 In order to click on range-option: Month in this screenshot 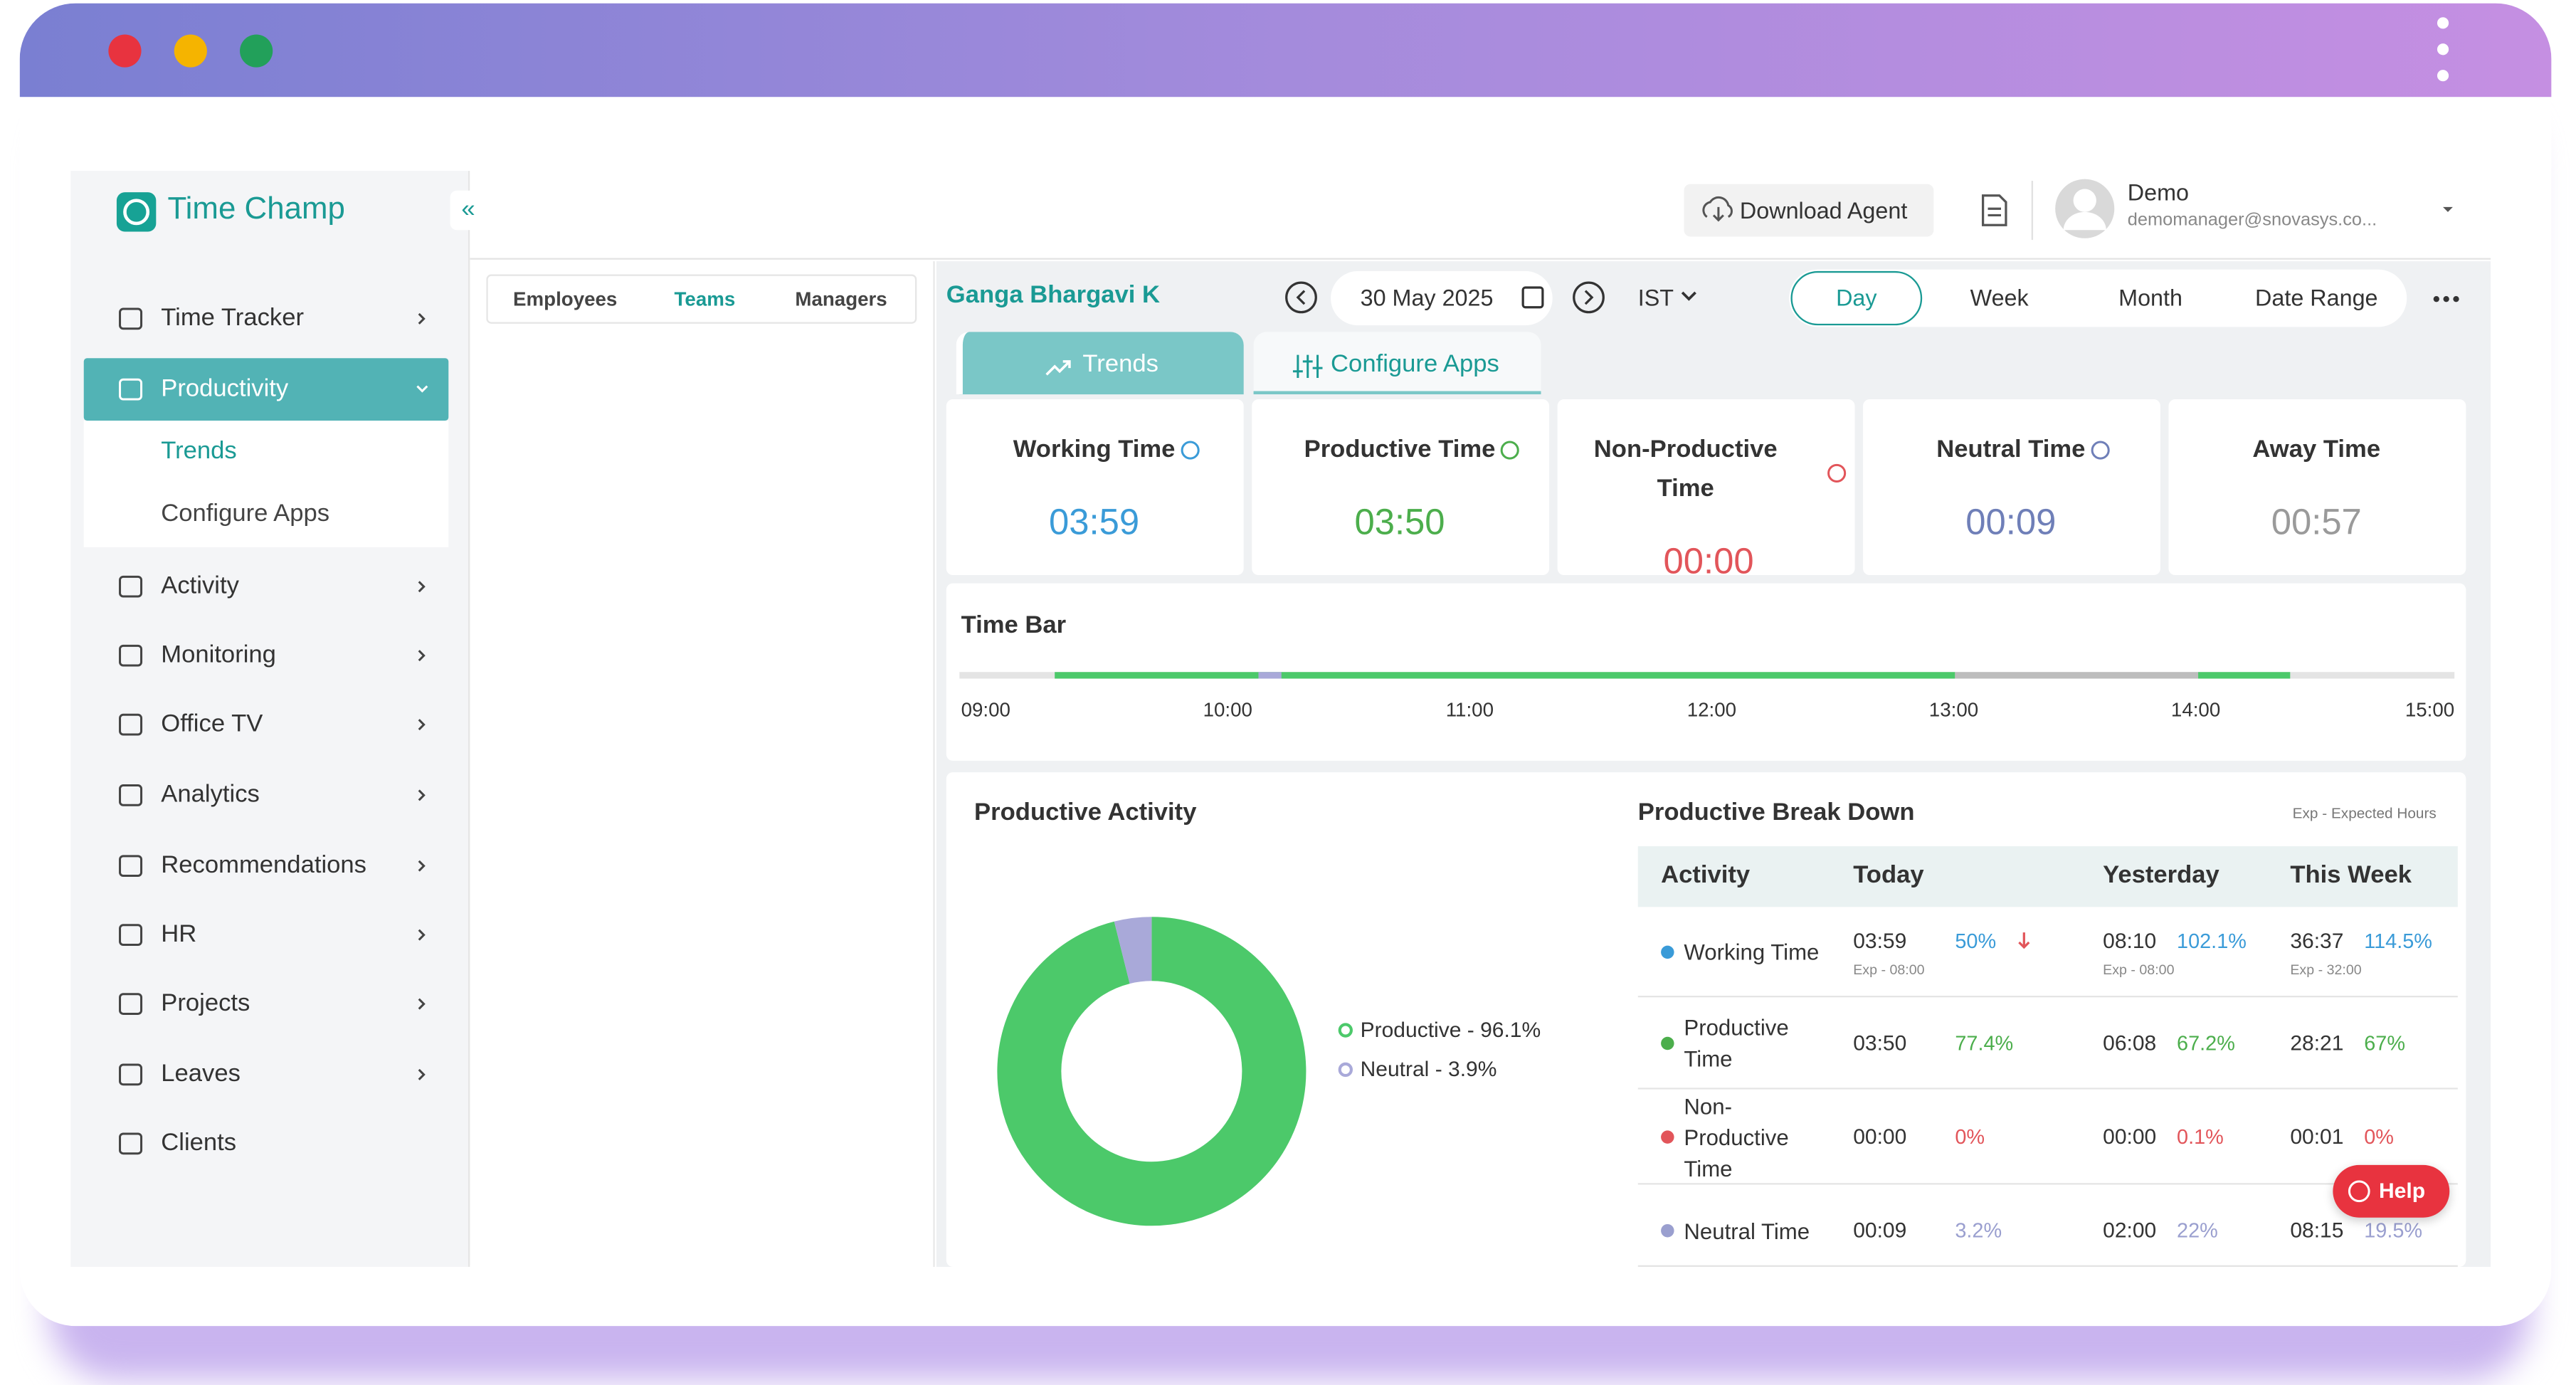, I will do `click(2151, 297)`.